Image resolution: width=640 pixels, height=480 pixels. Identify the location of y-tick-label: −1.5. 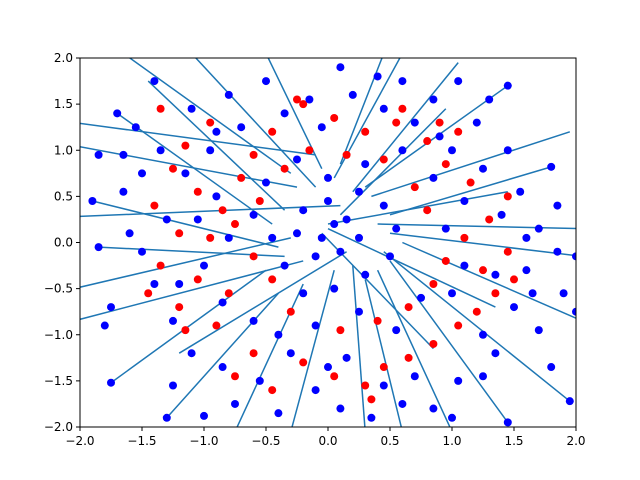
(58, 381).